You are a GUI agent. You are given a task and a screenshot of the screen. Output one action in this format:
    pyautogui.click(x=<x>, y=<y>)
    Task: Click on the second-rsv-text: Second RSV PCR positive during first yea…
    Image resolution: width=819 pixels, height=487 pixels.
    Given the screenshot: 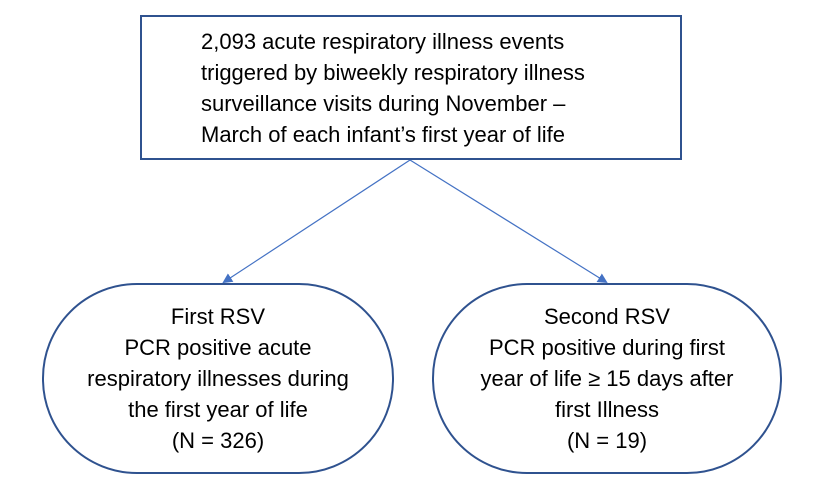 What is the action you would take?
    pyautogui.click(x=607, y=378)
    